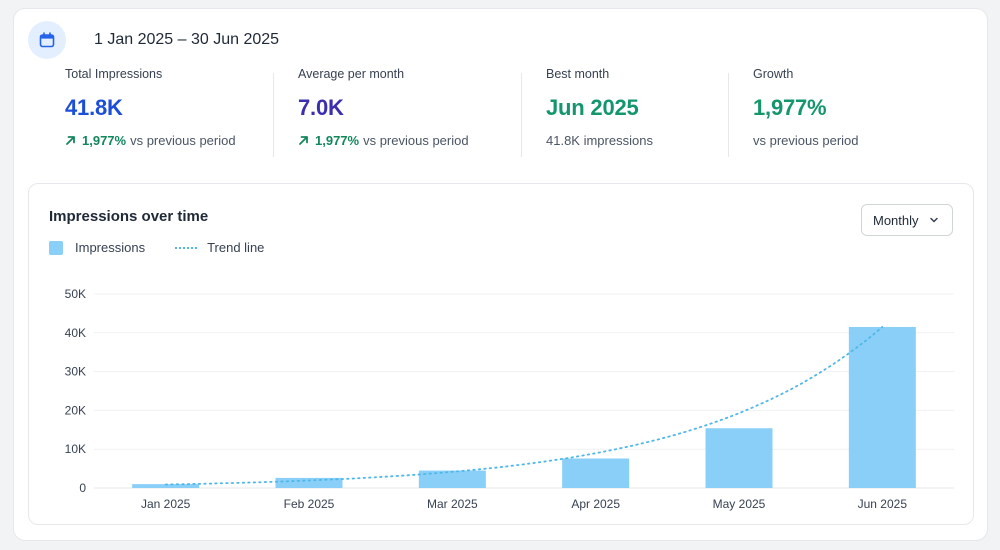  What do you see at coordinates (156, 247) in the screenshot?
I see `chart-legend: Impressions Trend line` at bounding box center [156, 247].